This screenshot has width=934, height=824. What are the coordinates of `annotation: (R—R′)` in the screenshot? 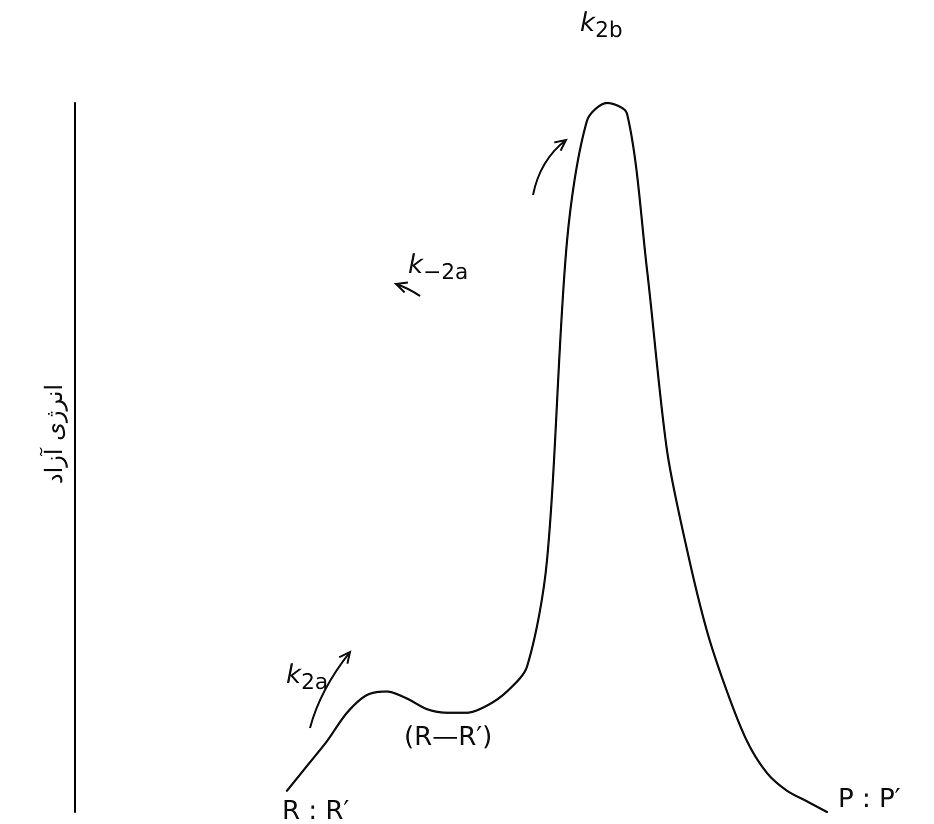 It's located at (448, 737).